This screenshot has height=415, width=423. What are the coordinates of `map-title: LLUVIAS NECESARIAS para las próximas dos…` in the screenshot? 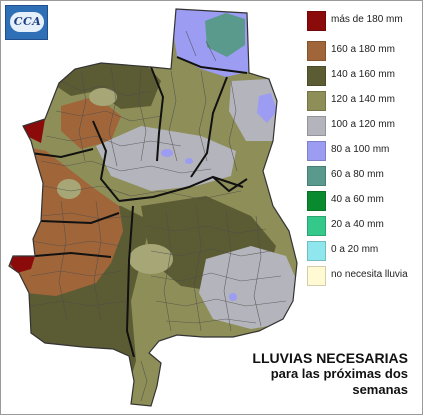 It's located at (330, 374).